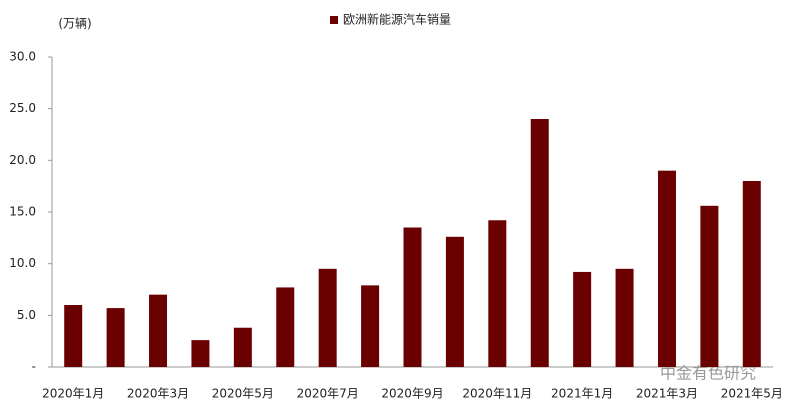 The height and width of the screenshot is (408, 800). I want to click on y-tick-label: 30.0, so click(22, 57).